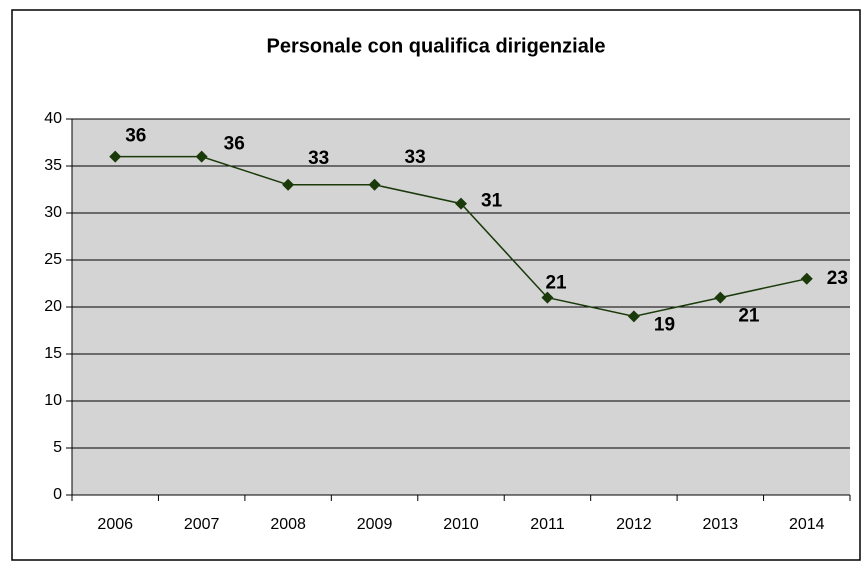 The width and height of the screenshot is (865, 564). I want to click on y-tick-label: 25, so click(53, 259).